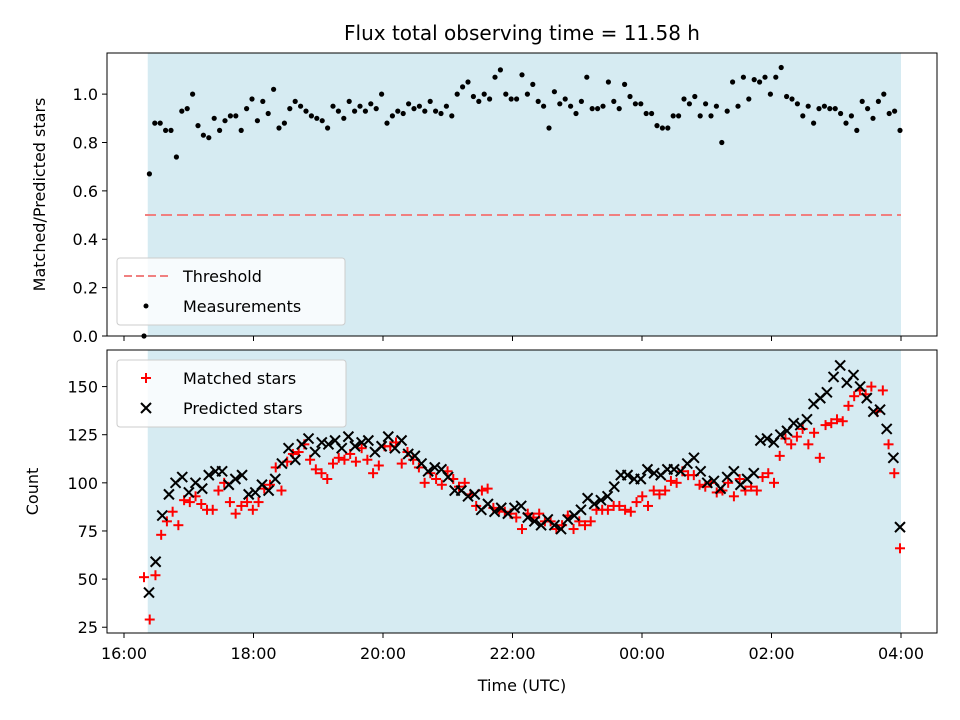  What do you see at coordinates (90, 215) in the screenshot?
I see `ratio-y-ticks: 0.0 0.2 0.4 0.6 0.8 1.0` at bounding box center [90, 215].